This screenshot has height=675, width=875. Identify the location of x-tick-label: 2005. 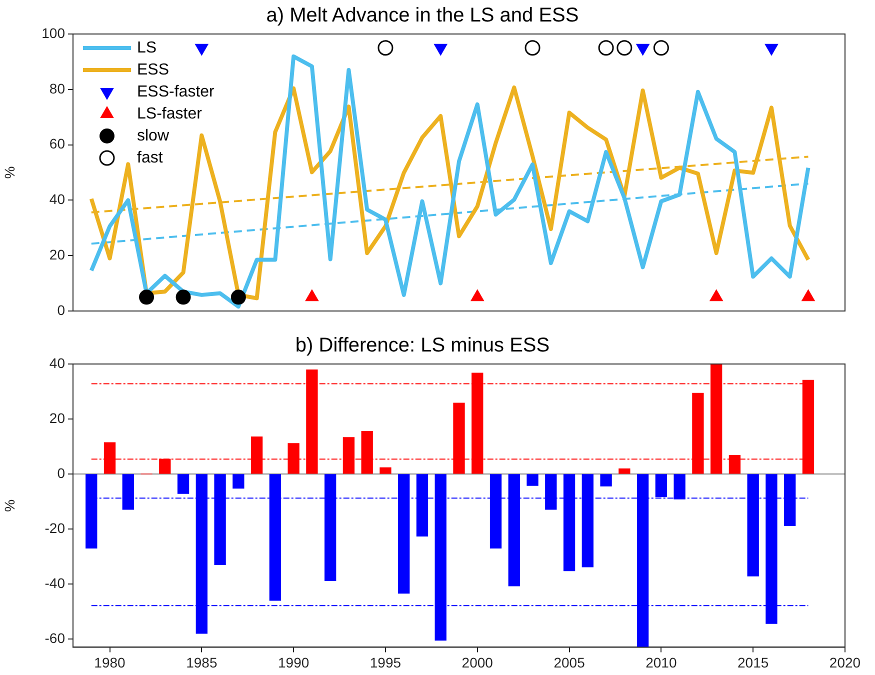
(570, 662).